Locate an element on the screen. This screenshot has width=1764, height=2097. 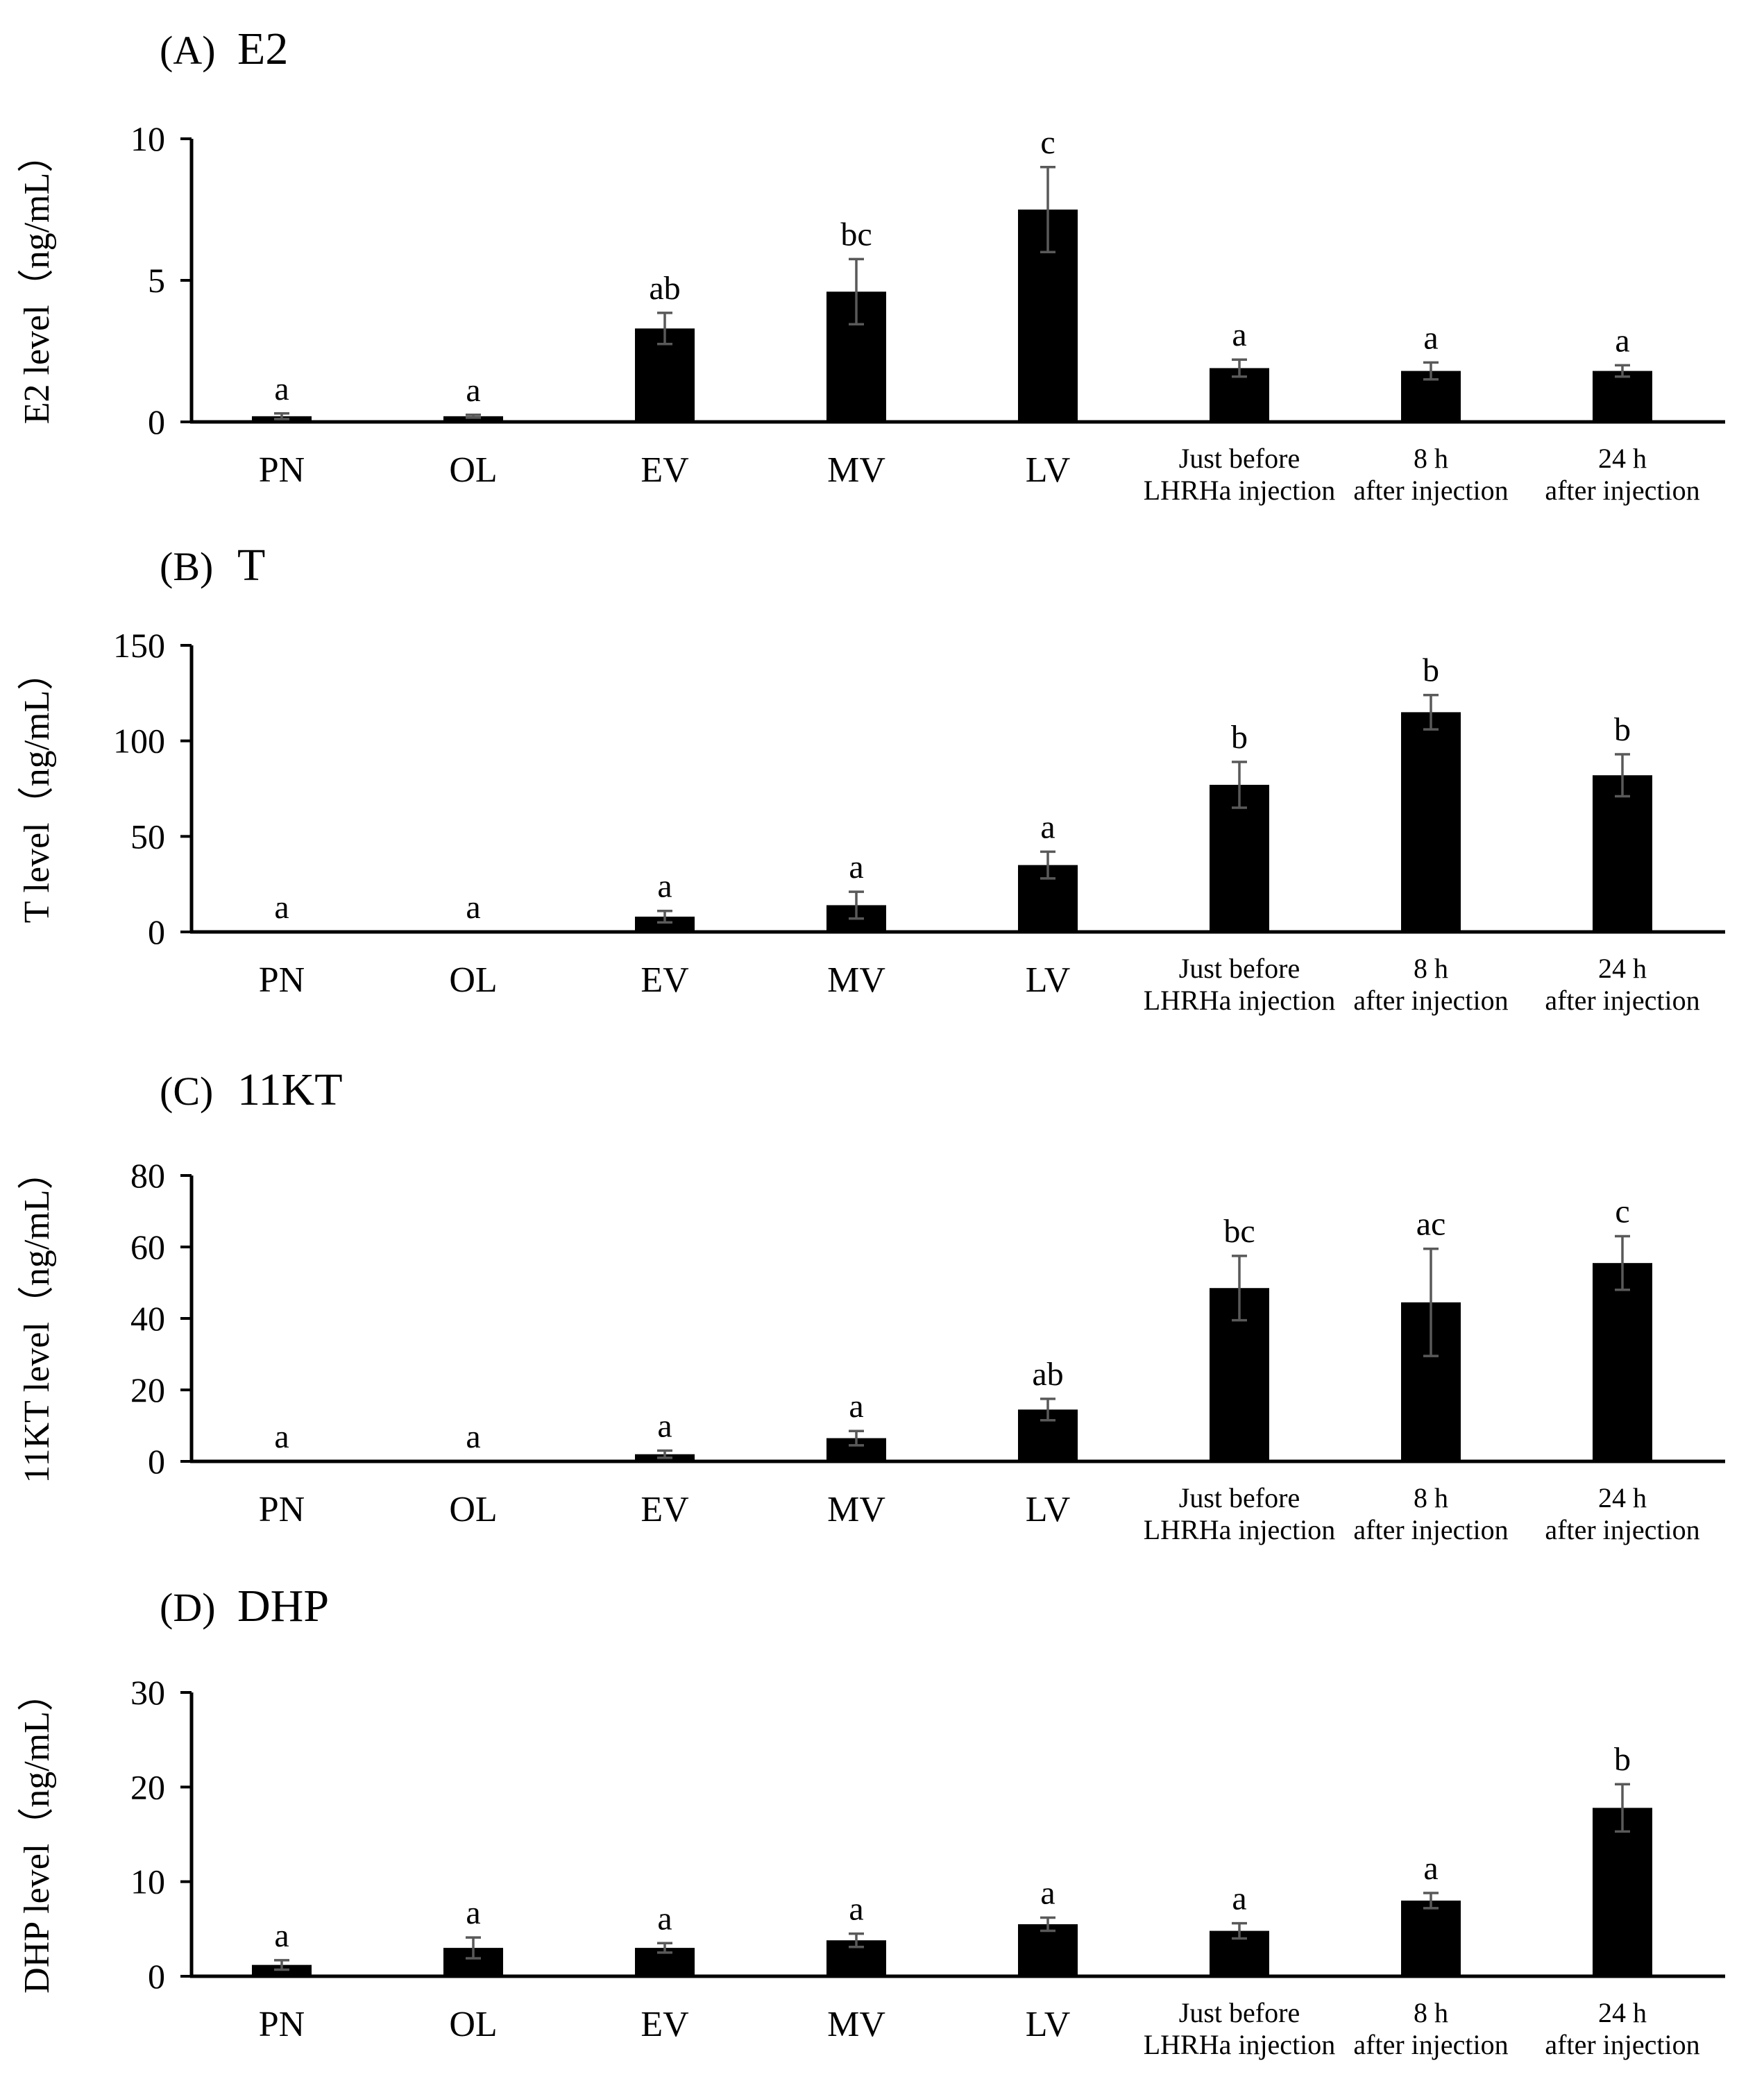
y-tick-label: 5 is located at coordinates (157, 280).